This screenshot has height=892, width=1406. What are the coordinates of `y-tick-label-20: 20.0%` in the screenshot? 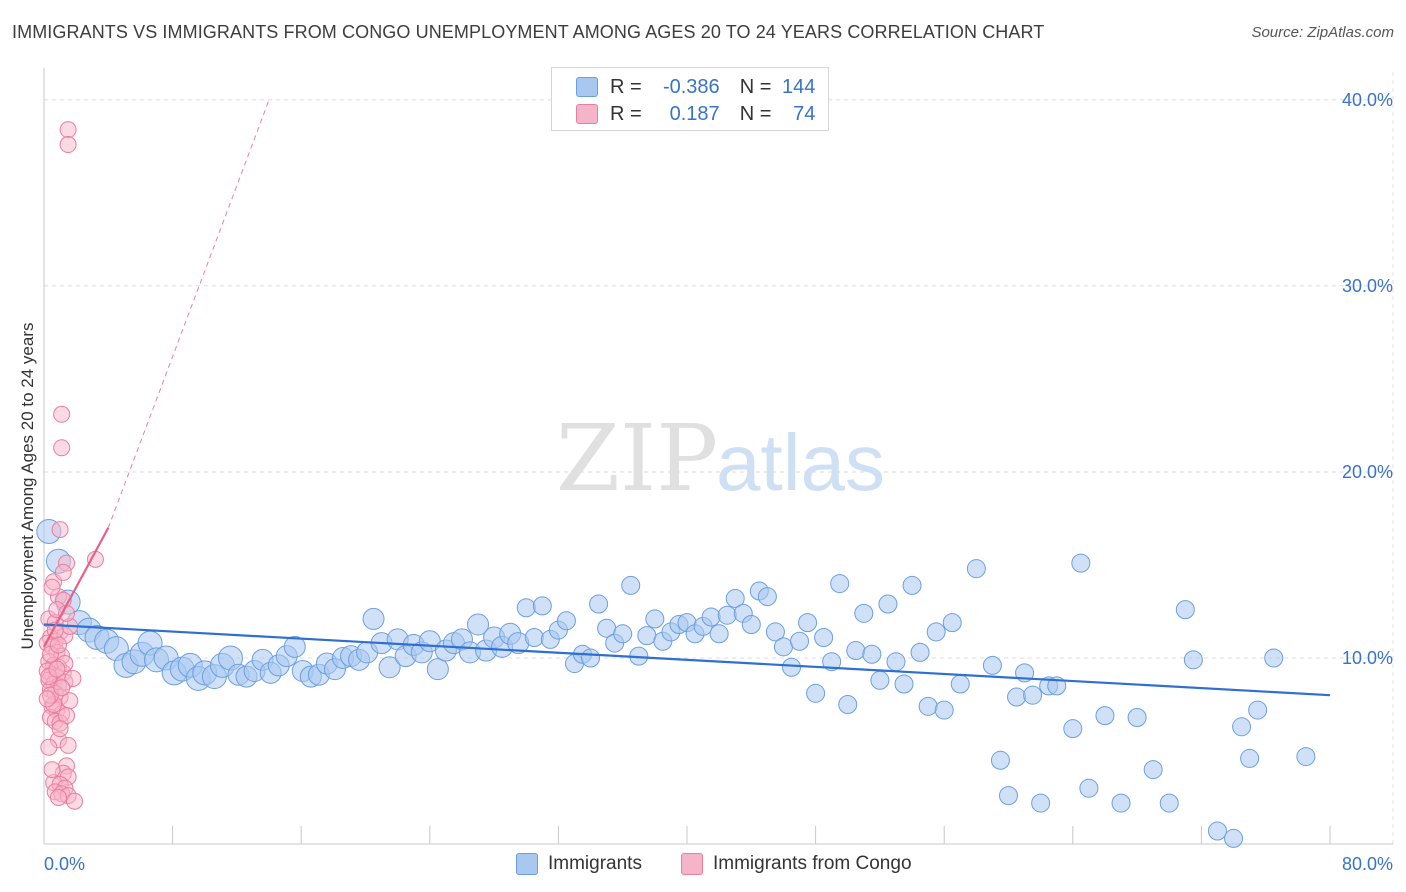 It's located at (1367, 472).